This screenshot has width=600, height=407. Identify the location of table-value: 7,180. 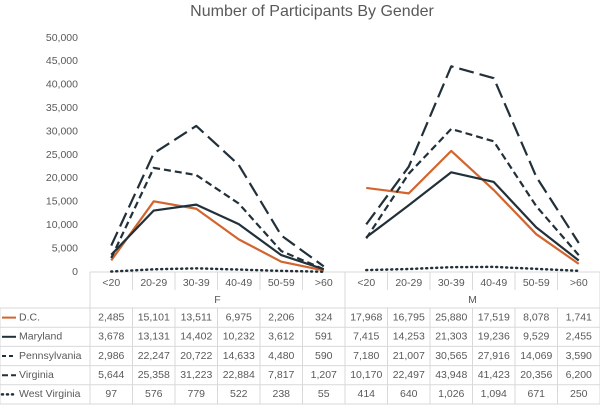
(366, 356).